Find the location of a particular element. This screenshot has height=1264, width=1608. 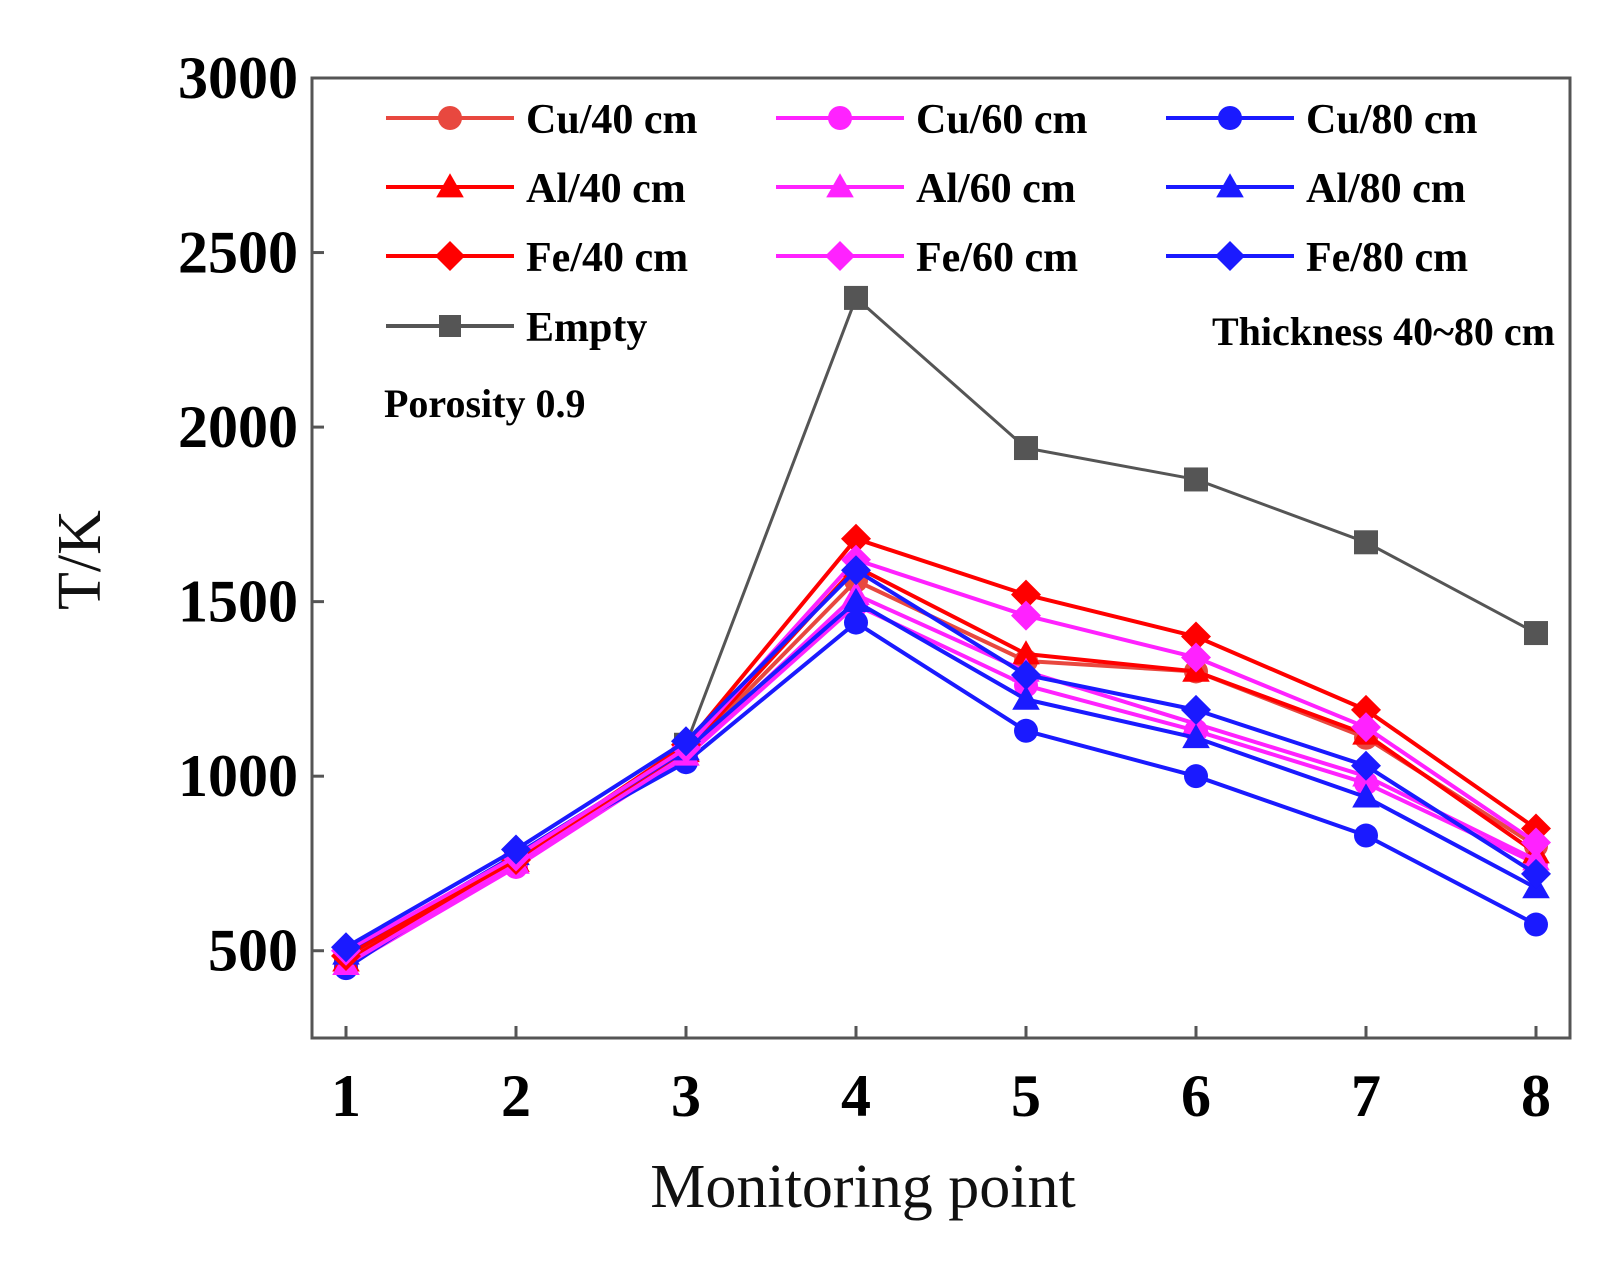

x-tick-label: 7 is located at coordinates (1366, 1096).